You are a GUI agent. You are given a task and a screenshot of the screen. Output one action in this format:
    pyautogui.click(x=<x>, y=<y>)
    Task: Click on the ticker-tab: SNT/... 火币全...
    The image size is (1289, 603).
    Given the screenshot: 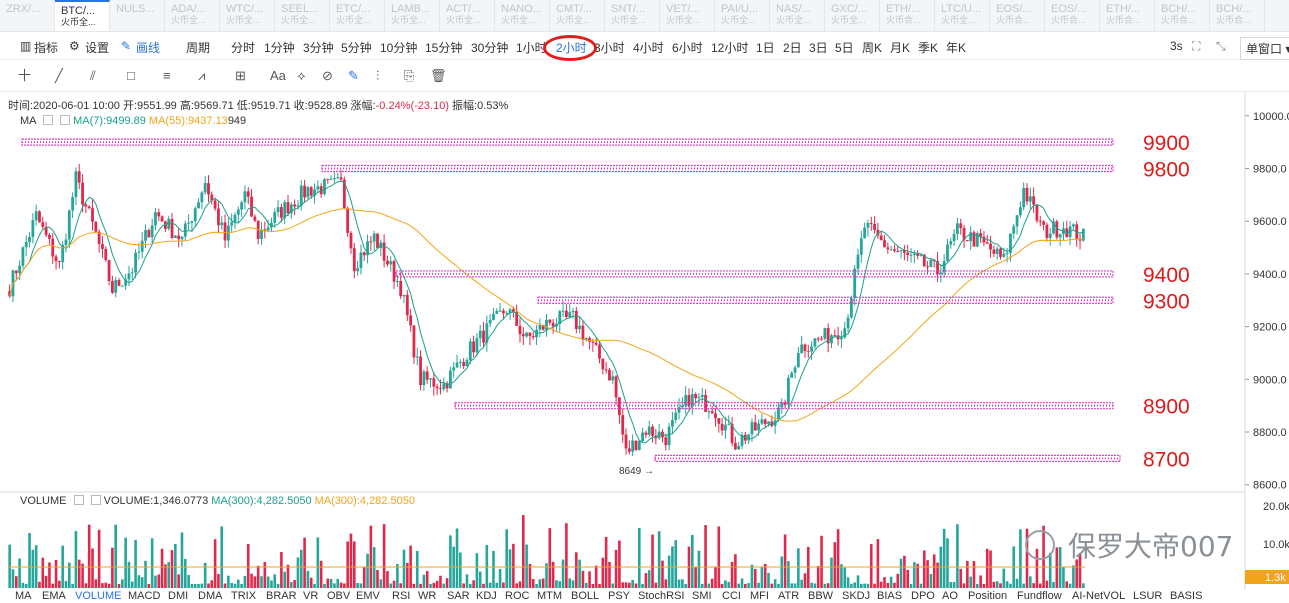 What is the action you would take?
    pyautogui.click(x=632, y=15)
    